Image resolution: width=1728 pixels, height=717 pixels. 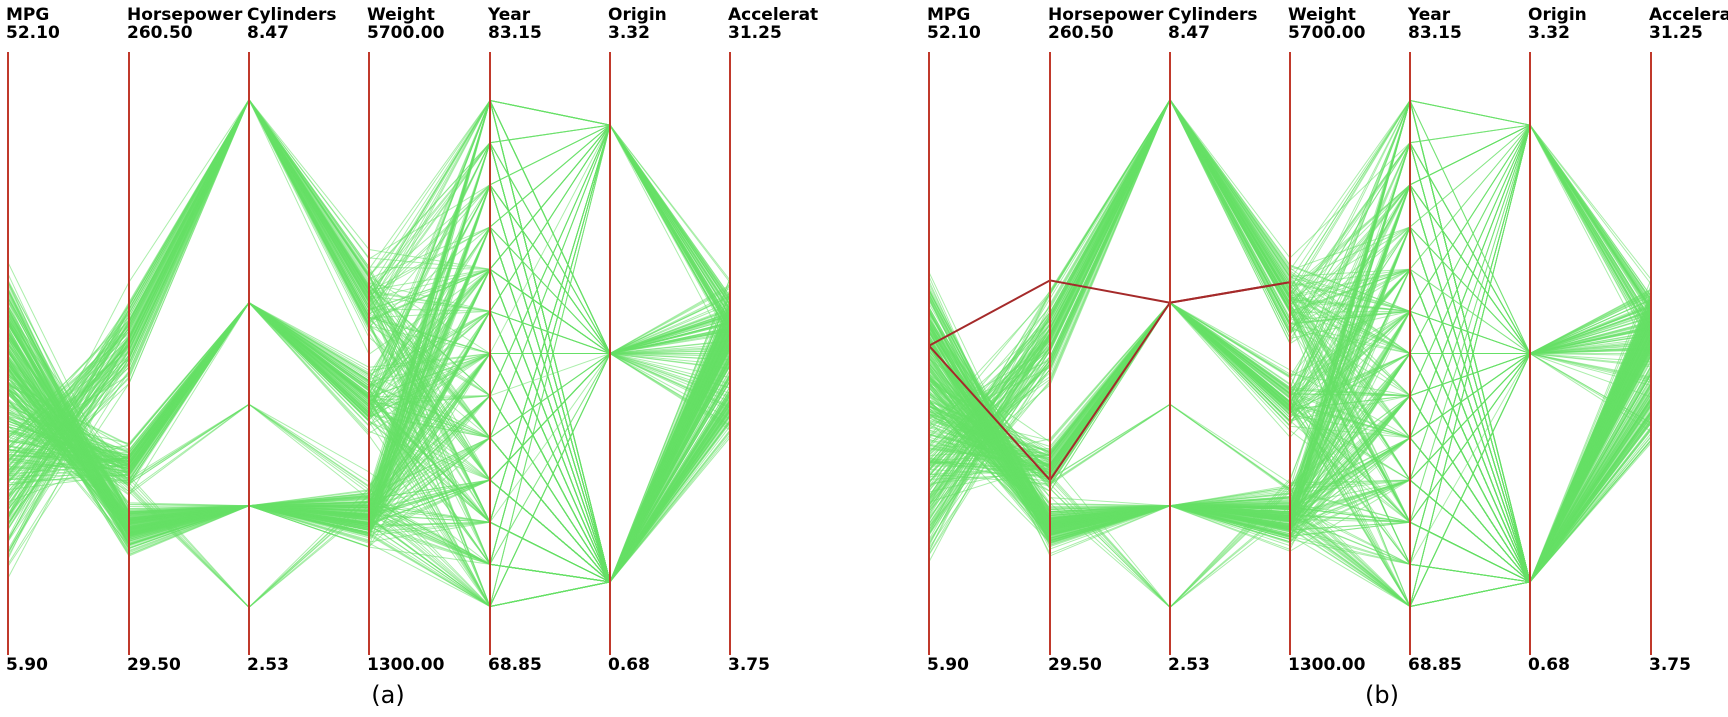 I want to click on panel-b-highlighted-polylines, so click(x=1109, y=380).